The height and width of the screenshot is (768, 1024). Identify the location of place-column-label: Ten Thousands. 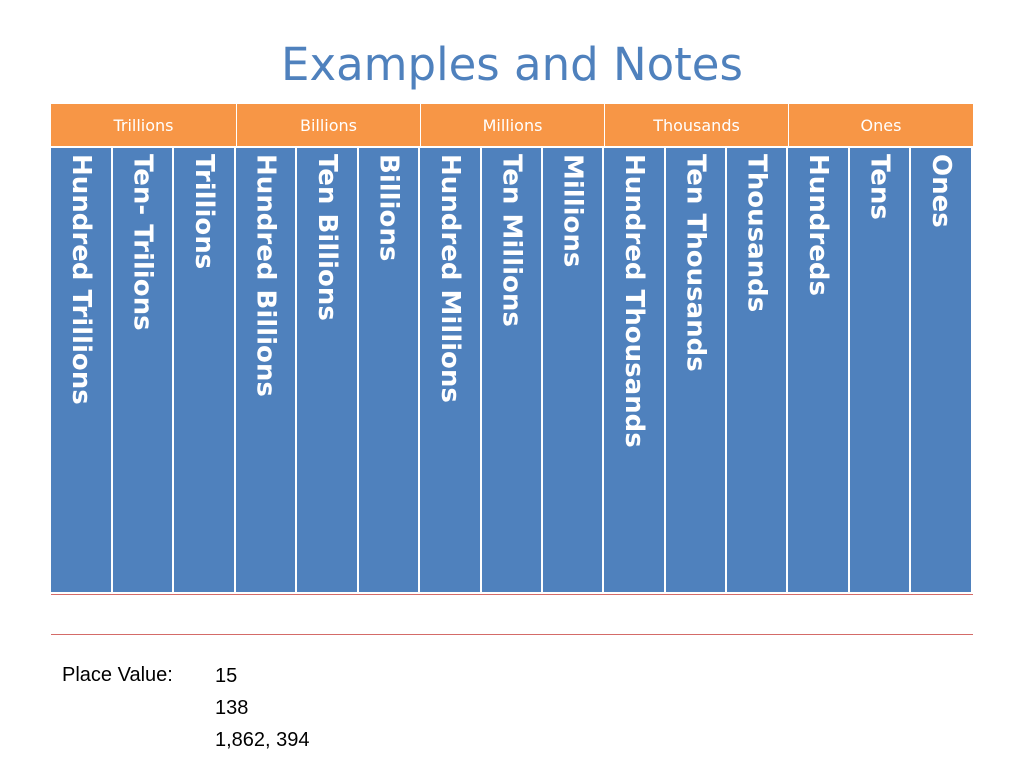
(695, 263).